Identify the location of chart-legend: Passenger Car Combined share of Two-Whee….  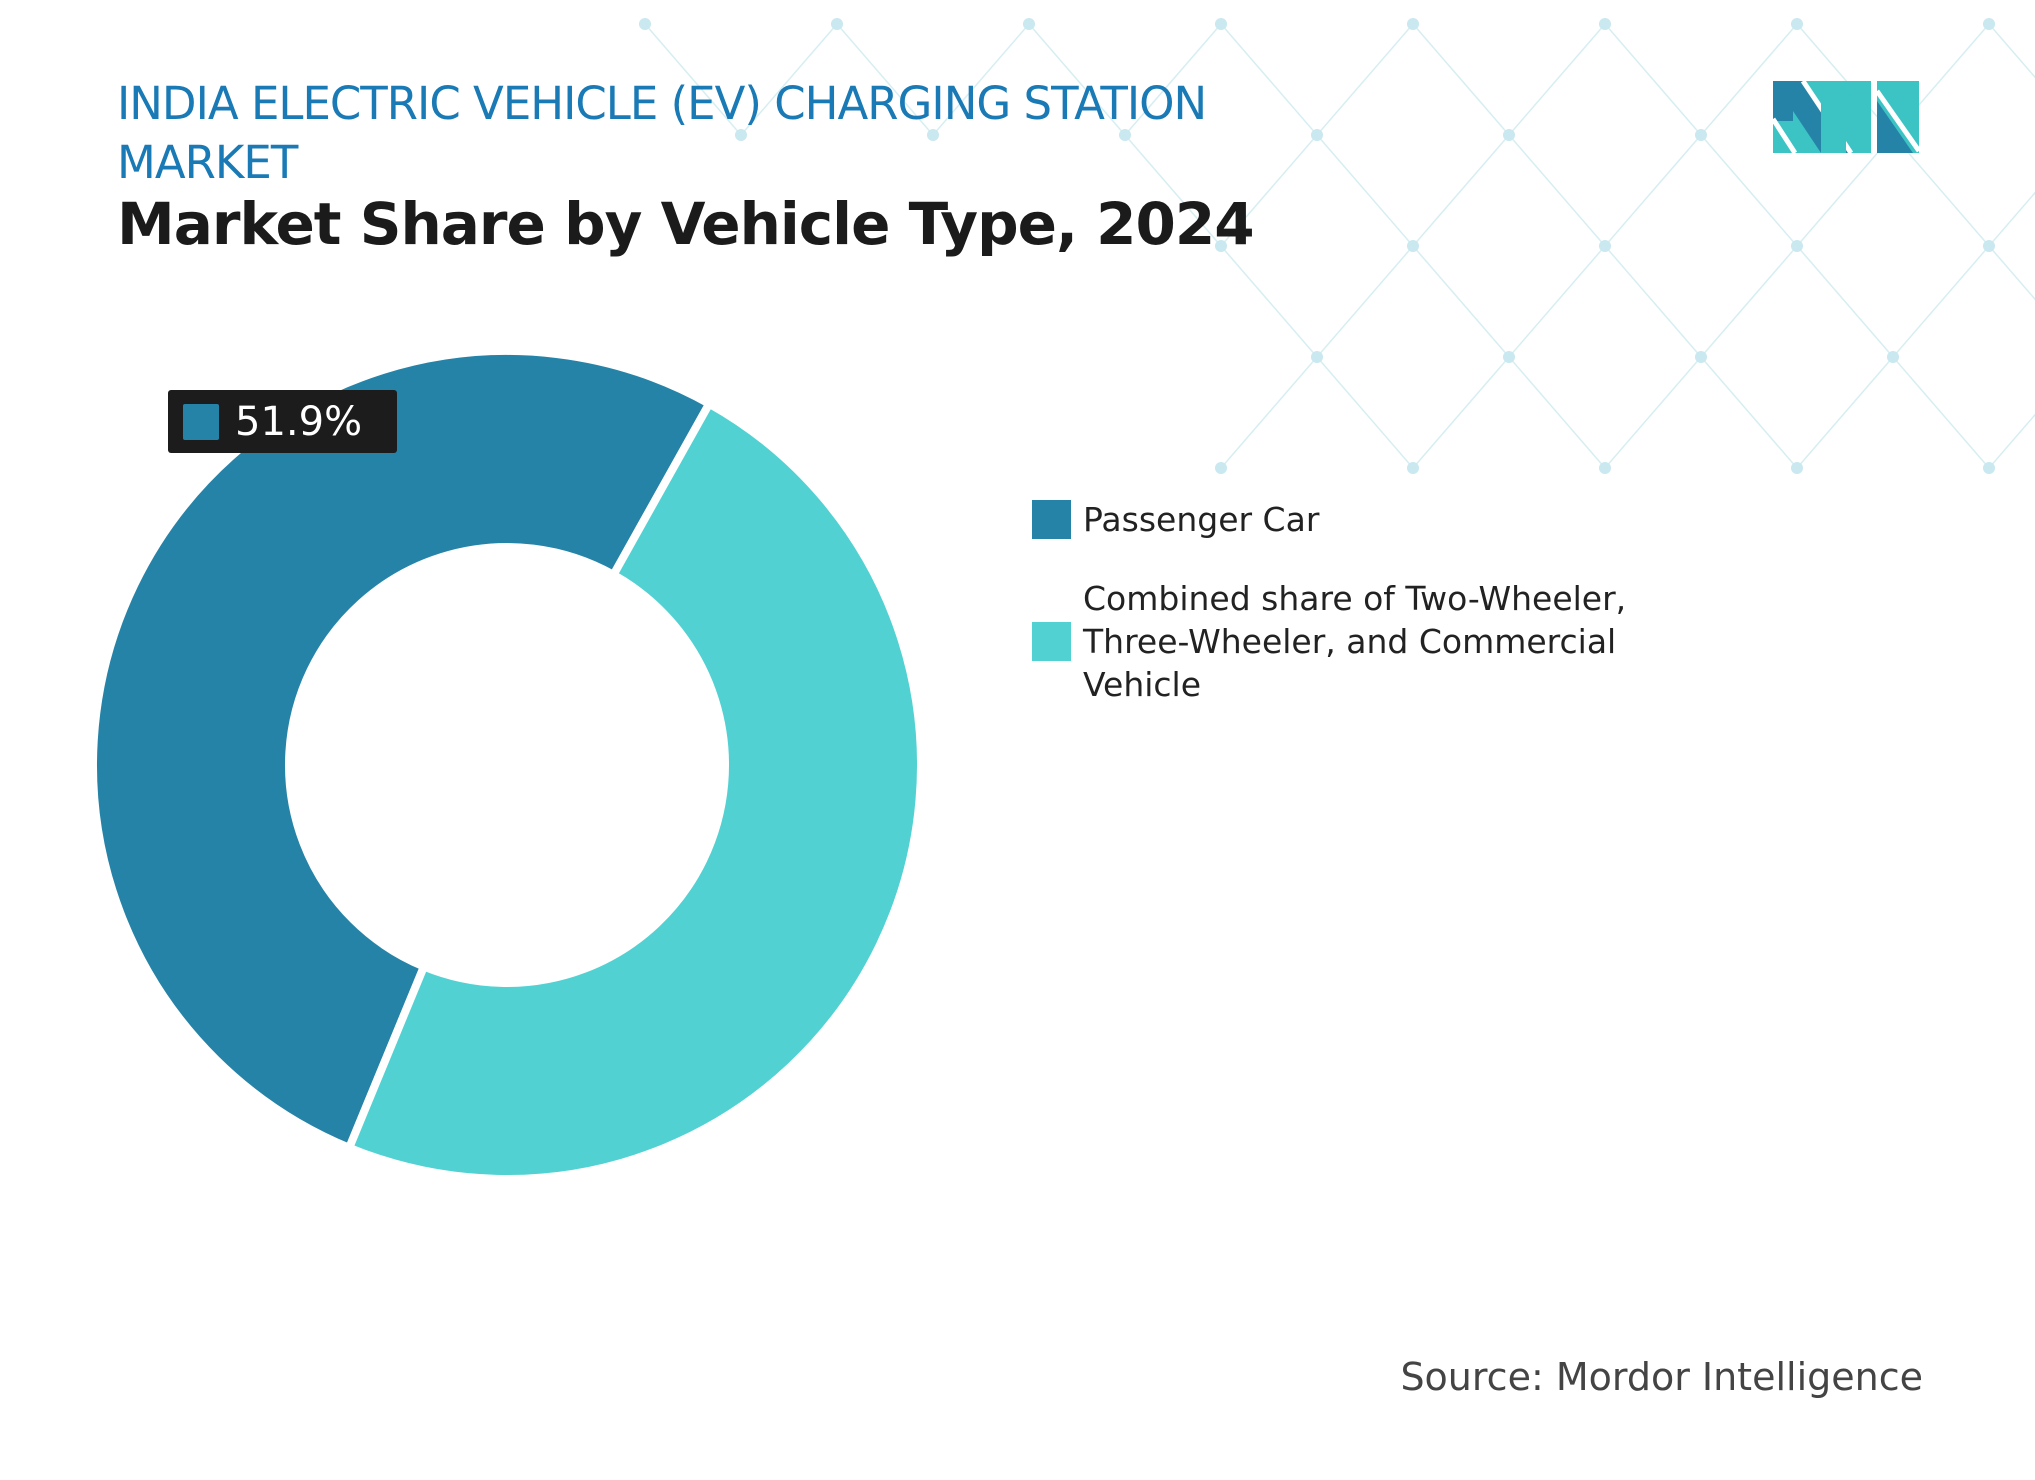
(1382, 620).